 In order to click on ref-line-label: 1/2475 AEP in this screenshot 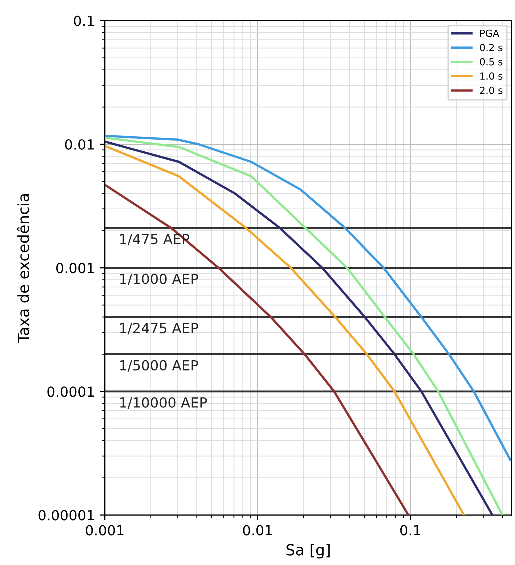, I will do `click(159, 329)`.